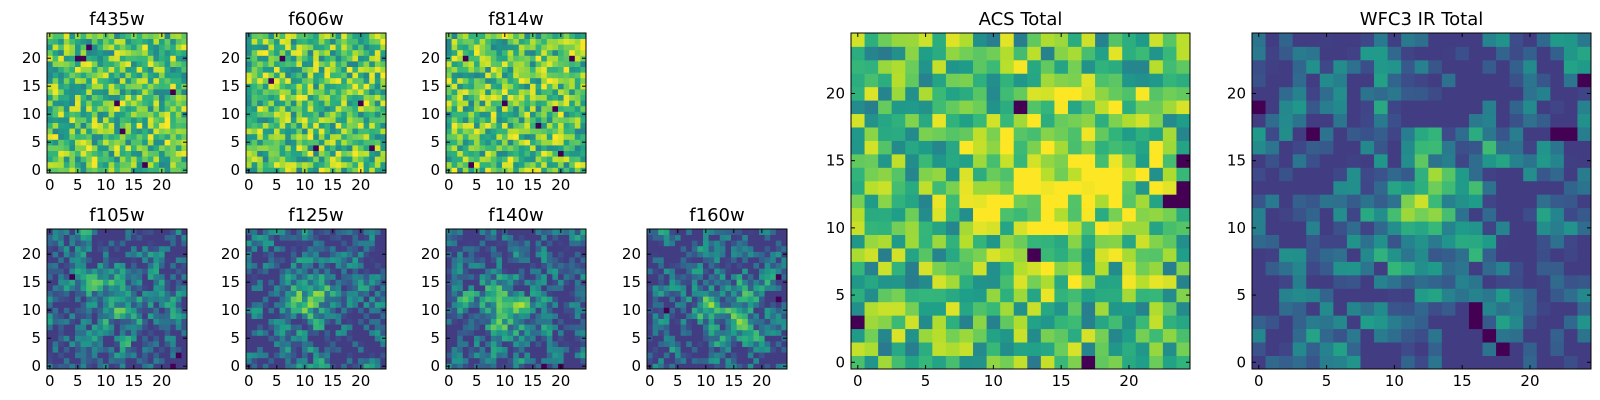 Image resolution: width=1600 pixels, height=400 pixels. What do you see at coordinates (733, 381) in the screenshot?
I see `x-tick-label: 15` at bounding box center [733, 381].